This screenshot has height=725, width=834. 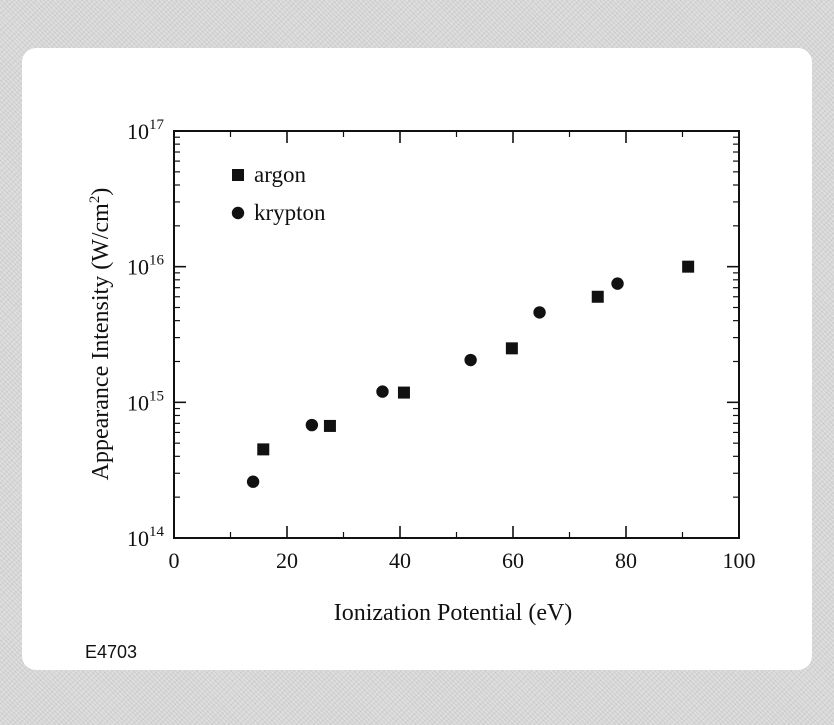 What do you see at coordinates (238, 213) in the screenshot?
I see `legend-marker-krypton` at bounding box center [238, 213].